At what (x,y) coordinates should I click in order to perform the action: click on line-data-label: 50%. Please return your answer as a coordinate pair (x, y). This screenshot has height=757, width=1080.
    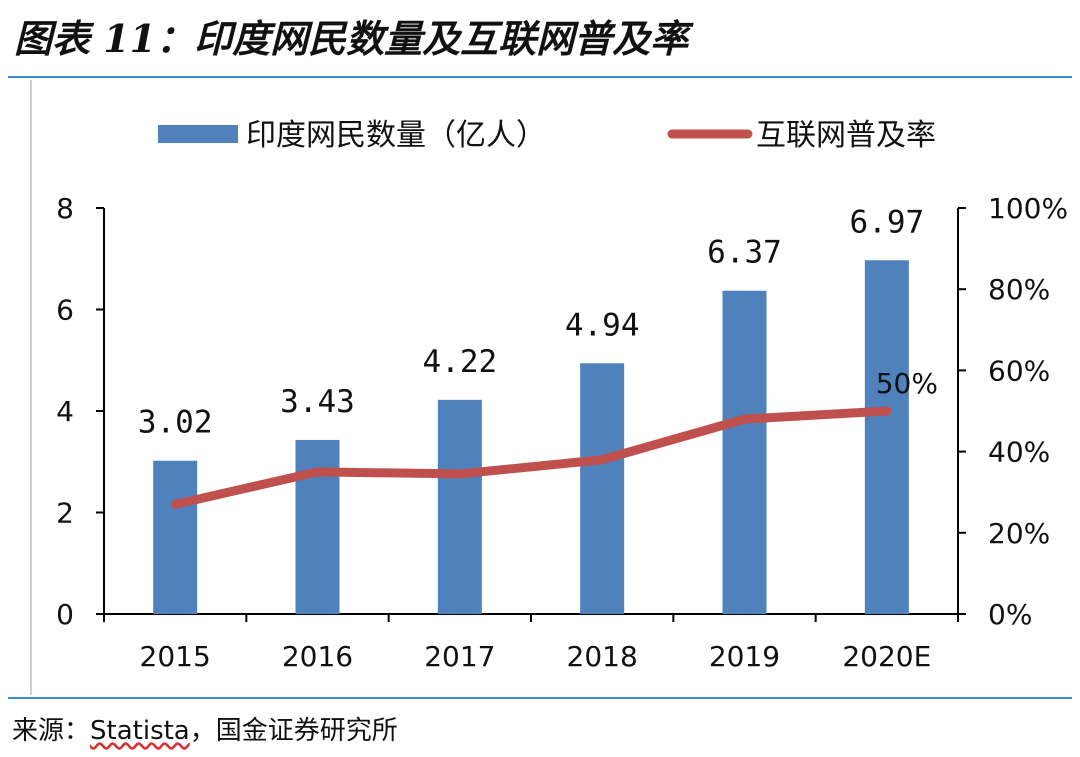
    Looking at the image, I should click on (907, 383).